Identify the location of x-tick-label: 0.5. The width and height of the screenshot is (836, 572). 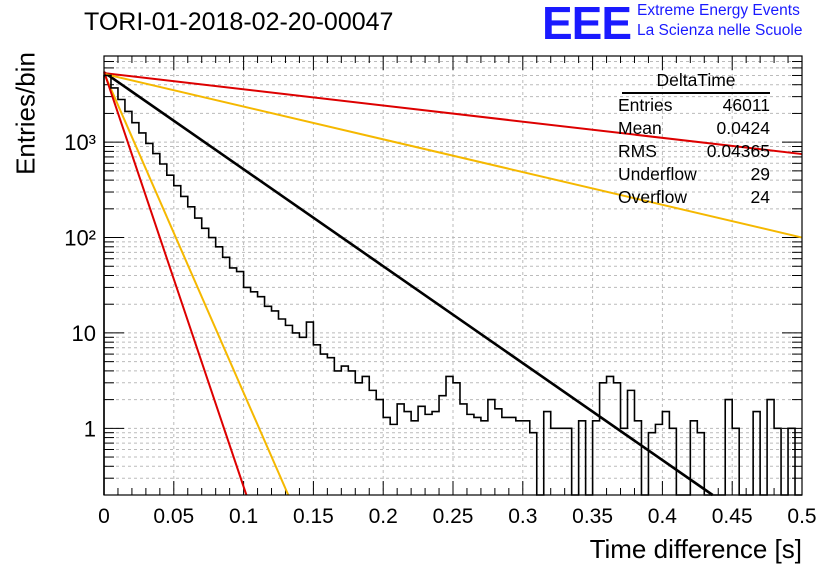
(801, 516).